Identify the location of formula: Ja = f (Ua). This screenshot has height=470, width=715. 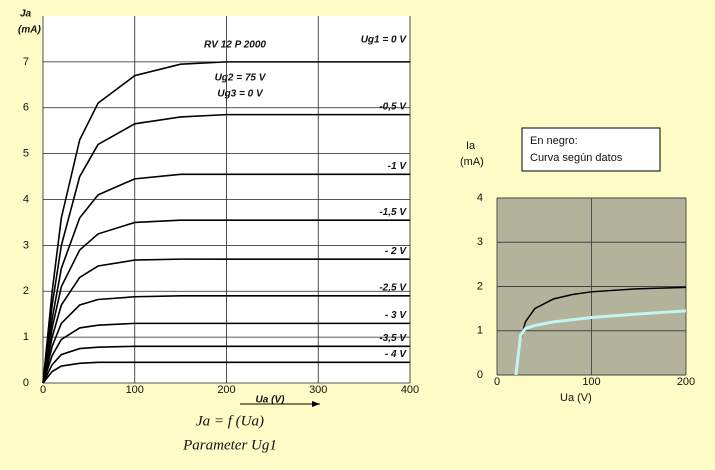
(230, 421).